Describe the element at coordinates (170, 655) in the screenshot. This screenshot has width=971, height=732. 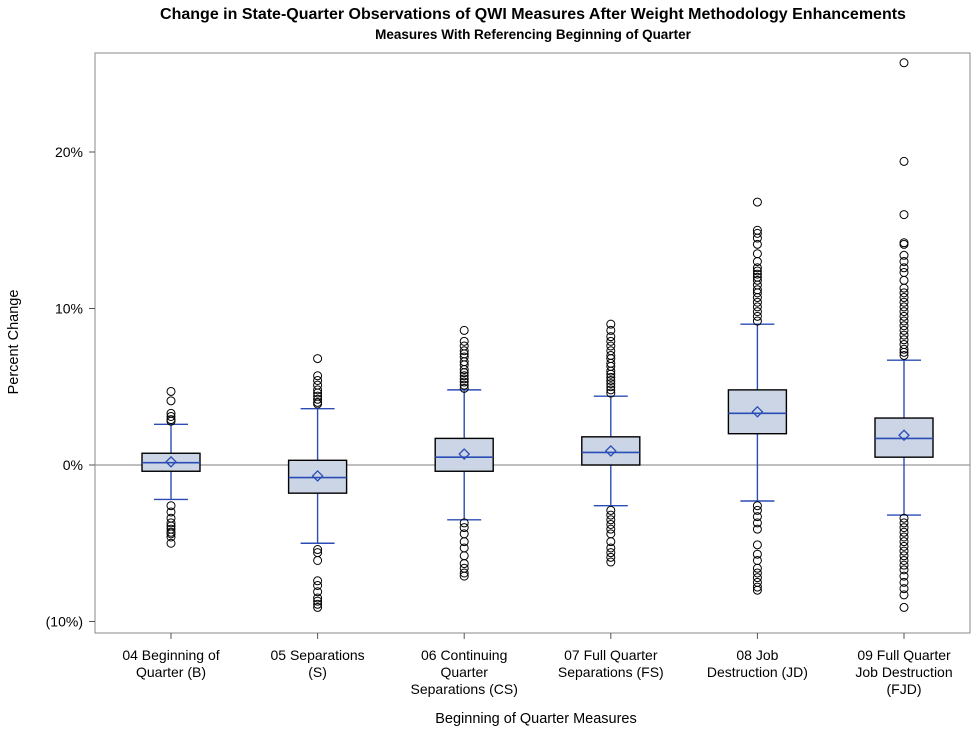
I see `x-tick-label: 04 Beginning of` at that location.